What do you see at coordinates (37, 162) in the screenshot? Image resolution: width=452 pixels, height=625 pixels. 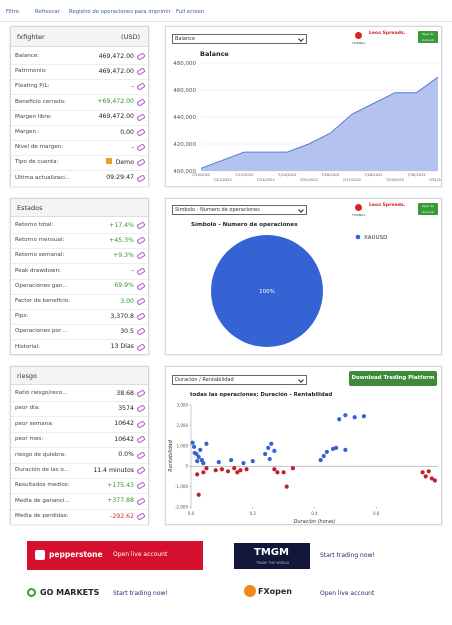 I see `stat-label: Tipo de cuenta:` at bounding box center [37, 162].